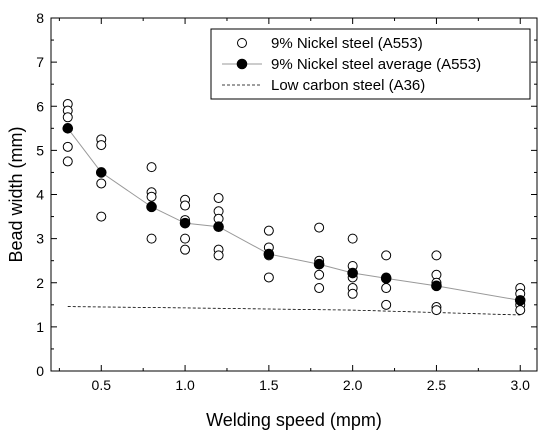  What do you see at coordinates (353, 385) in the screenshot?
I see `x-tick-label: 2.0` at bounding box center [353, 385].